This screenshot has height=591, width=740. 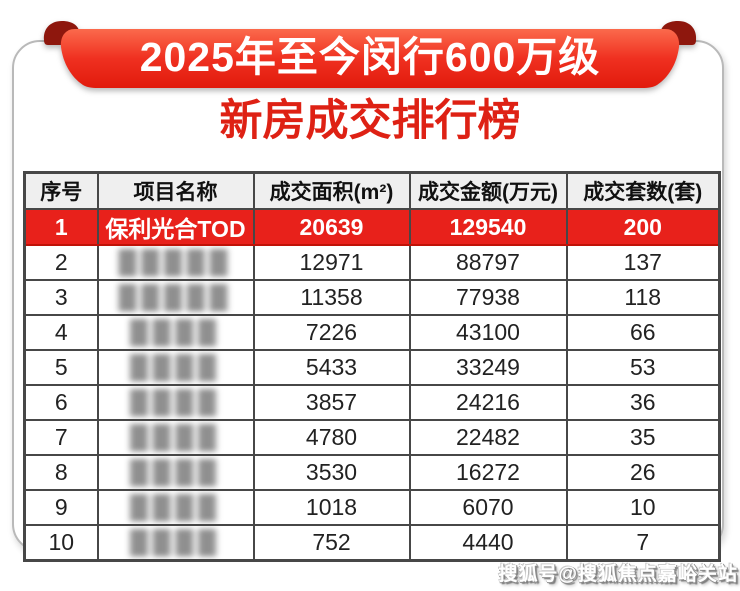 What do you see at coordinates (643, 402) in the screenshot?
I see `units-cell: 36` at bounding box center [643, 402].